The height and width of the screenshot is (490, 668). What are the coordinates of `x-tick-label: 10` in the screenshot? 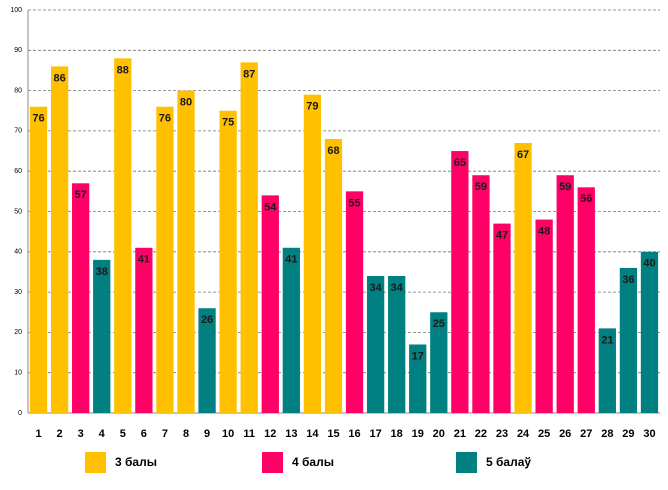 It's located at (228, 434).